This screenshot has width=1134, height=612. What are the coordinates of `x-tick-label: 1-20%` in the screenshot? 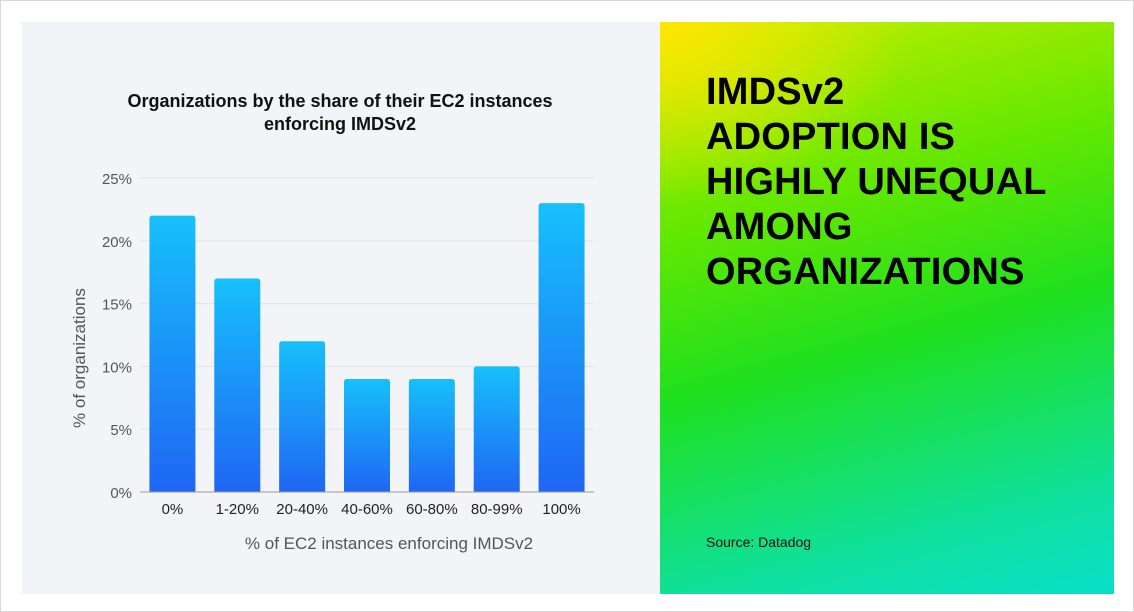 It's located at (237, 509).